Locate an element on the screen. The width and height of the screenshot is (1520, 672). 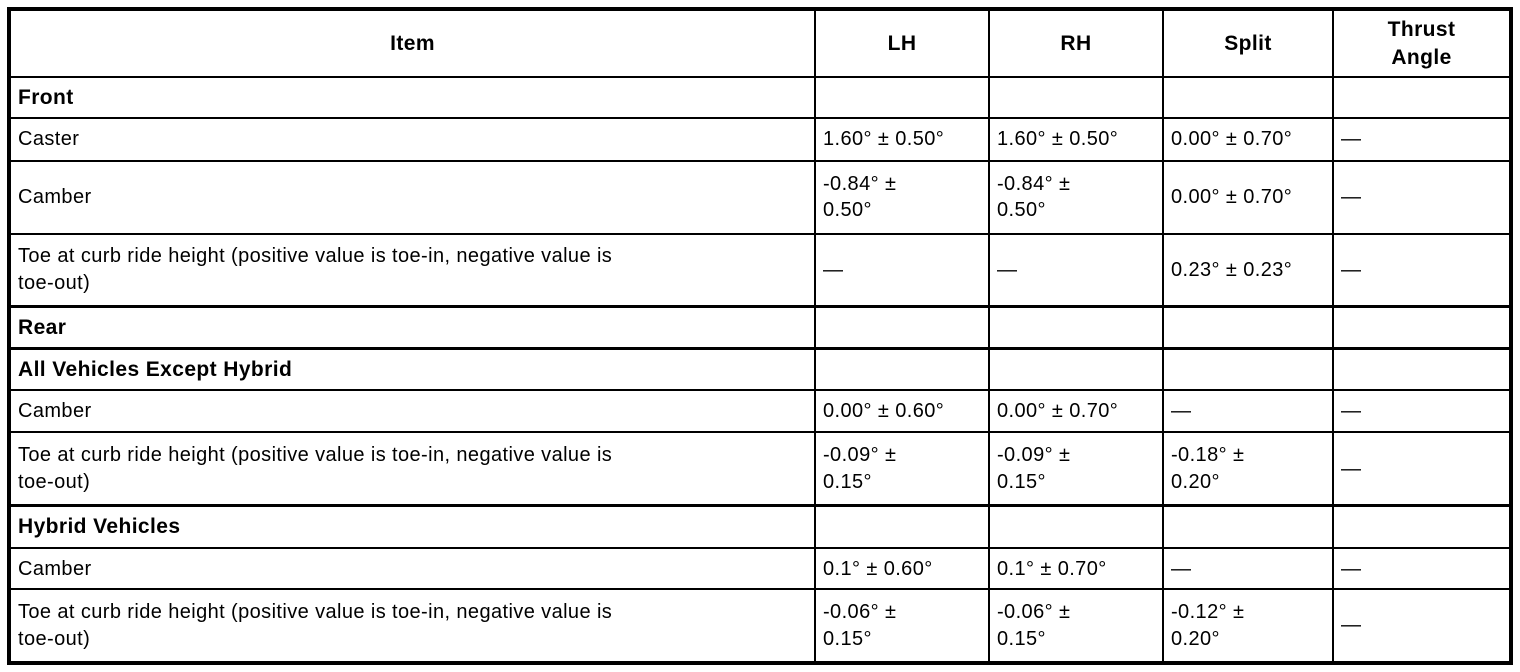
lh-cell: -0.06° ± 0.15° is located at coordinates (902, 626).